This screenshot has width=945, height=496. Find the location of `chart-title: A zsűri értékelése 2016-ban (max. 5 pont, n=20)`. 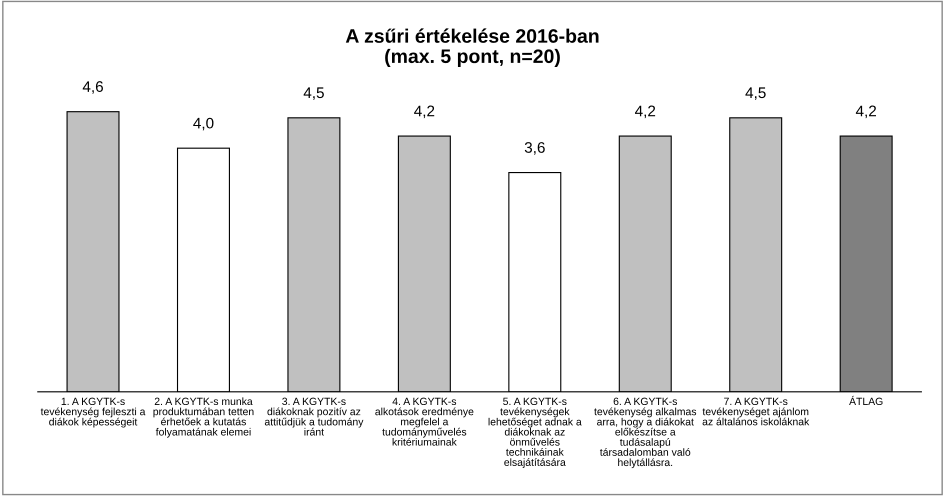

chart-title: A zsűri értékelése 2016-ban (max. 5 pont, n=20) is located at coordinates (472, 47).